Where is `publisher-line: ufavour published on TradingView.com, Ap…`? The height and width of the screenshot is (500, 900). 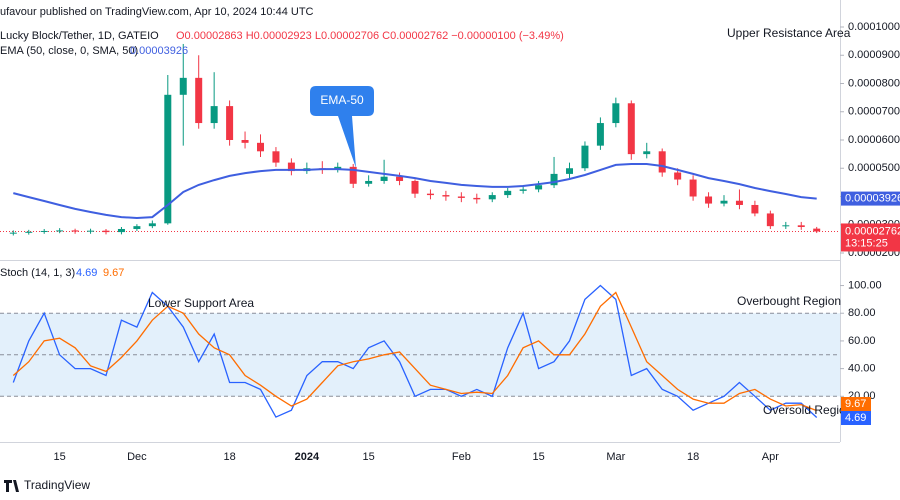 publisher-line: ufavour published on TradingView.com, Ap… is located at coordinates (157, 12).